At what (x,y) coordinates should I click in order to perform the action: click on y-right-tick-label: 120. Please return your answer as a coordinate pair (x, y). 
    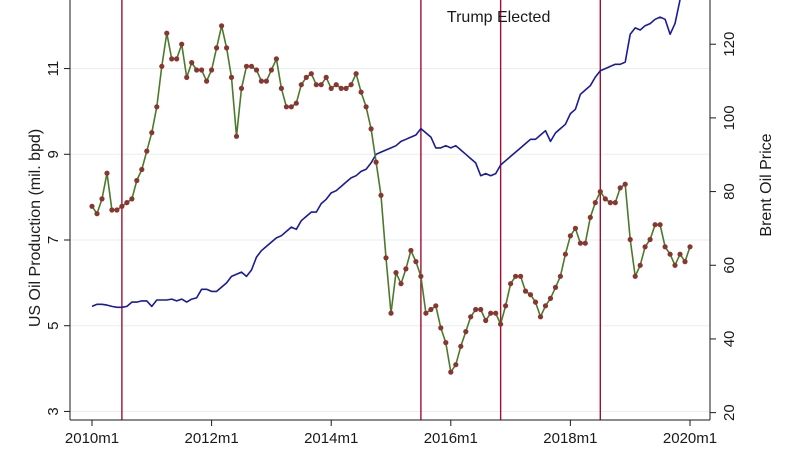
    Looking at the image, I should click on (729, 44).